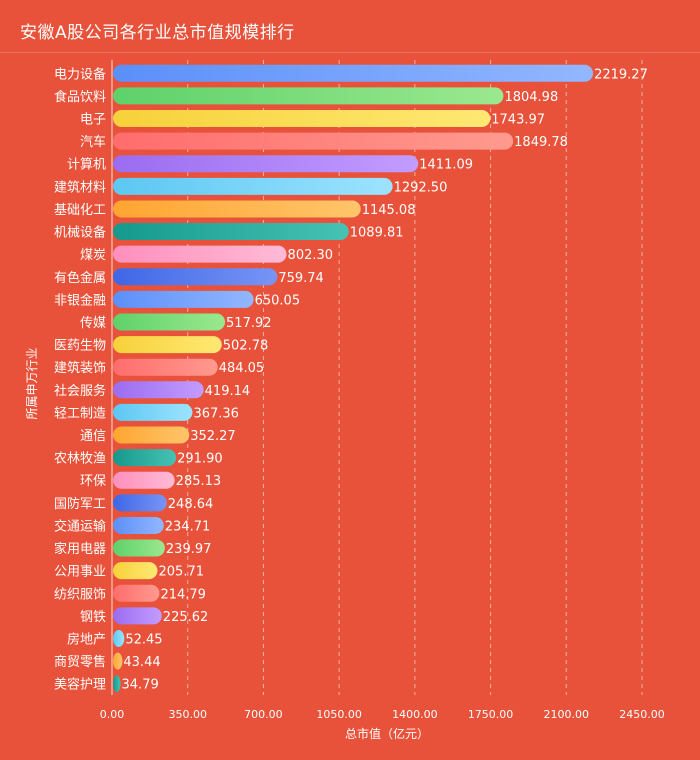 This screenshot has width=700, height=760. Describe the element at coordinates (377, 233) in the screenshot. I see `value-label: 1089.81` at that location.